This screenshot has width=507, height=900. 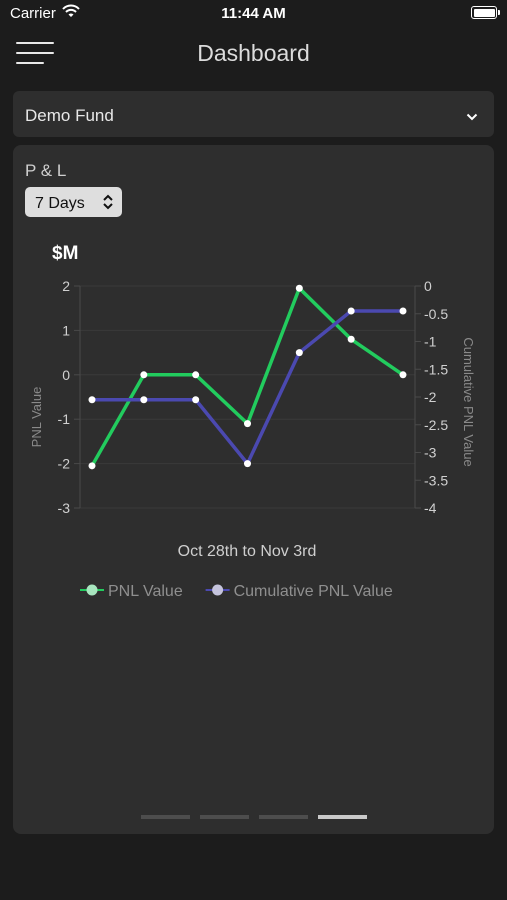 What do you see at coordinates (33, 13) in the screenshot?
I see `carrier-label: Carrier` at bounding box center [33, 13].